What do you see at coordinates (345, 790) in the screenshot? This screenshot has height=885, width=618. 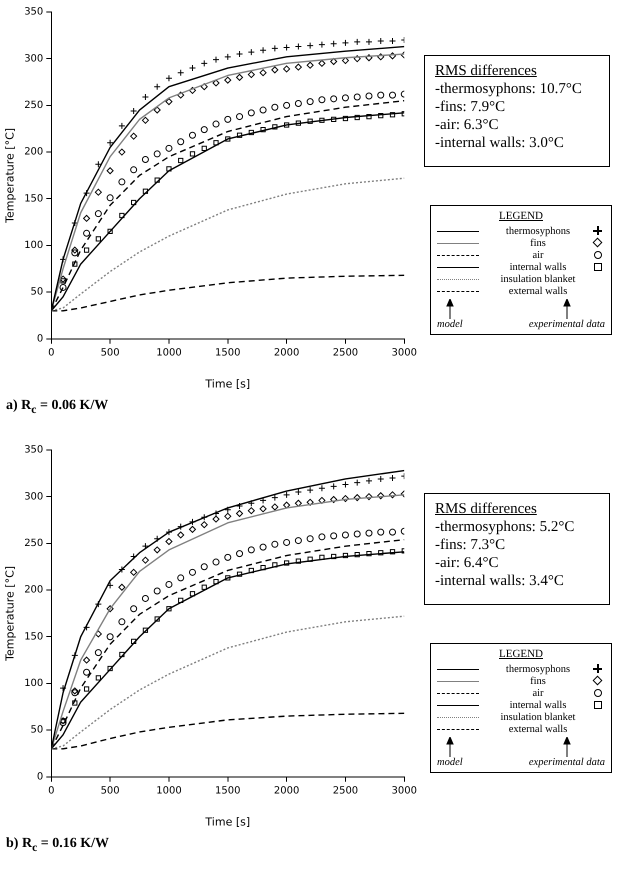 I see `x-tick-label: 2500` at bounding box center [345, 790].